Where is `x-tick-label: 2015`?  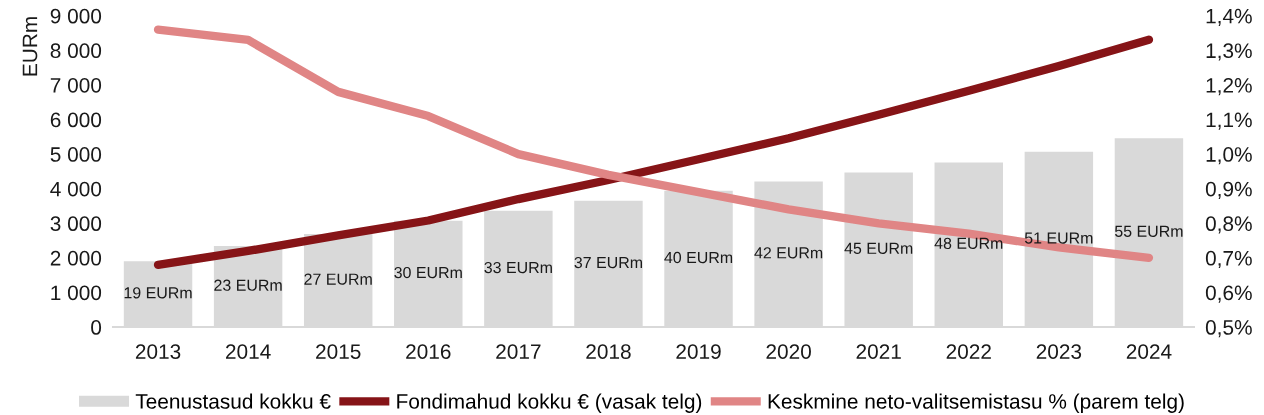
x-tick-label: 2015 is located at coordinates (338, 351).